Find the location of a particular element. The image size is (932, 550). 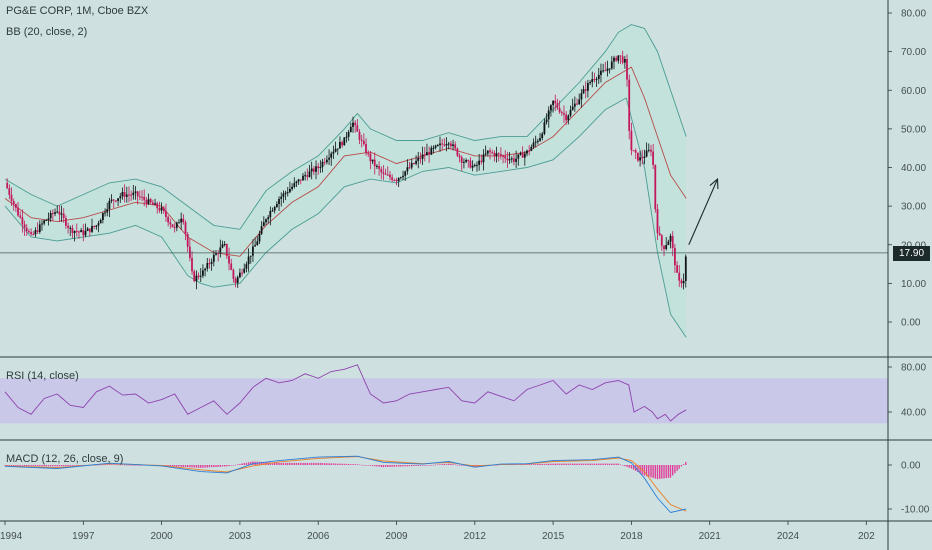

symbol-title: PG&E CORP, 1M, Cboe BZX is located at coordinates (77, 11).